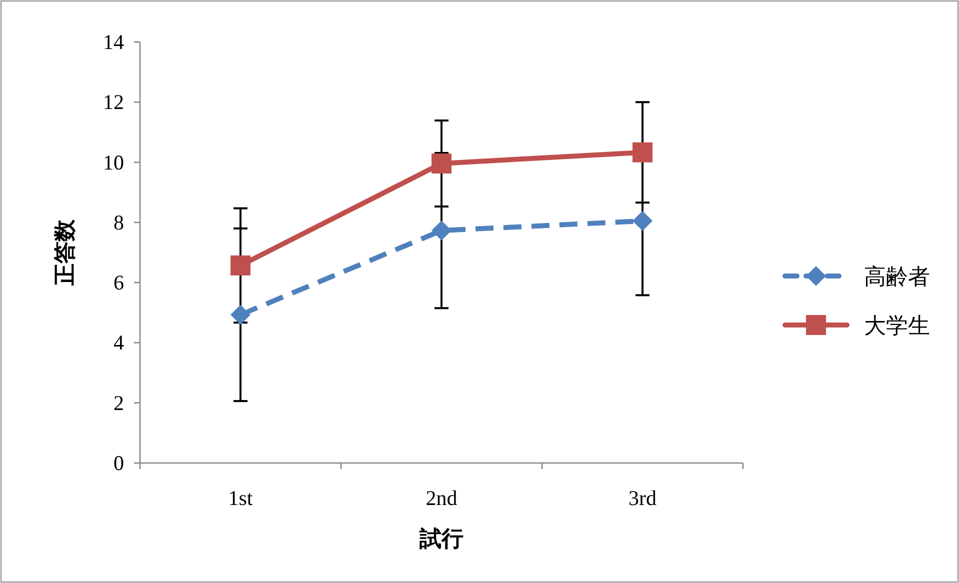  Describe the element at coordinates (642, 498) in the screenshot. I see `x-tick-label: 3rd` at that location.